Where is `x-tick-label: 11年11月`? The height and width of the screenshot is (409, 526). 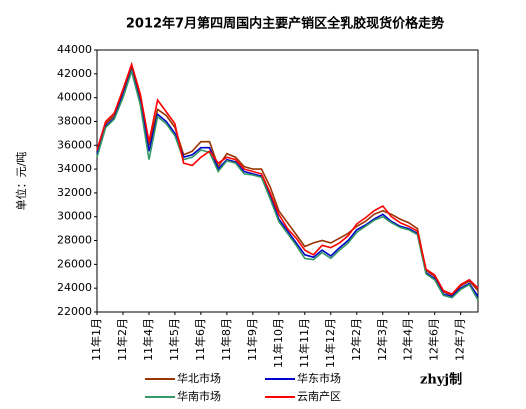 x-tick-label: 11年11月 is located at coordinates (304, 343).